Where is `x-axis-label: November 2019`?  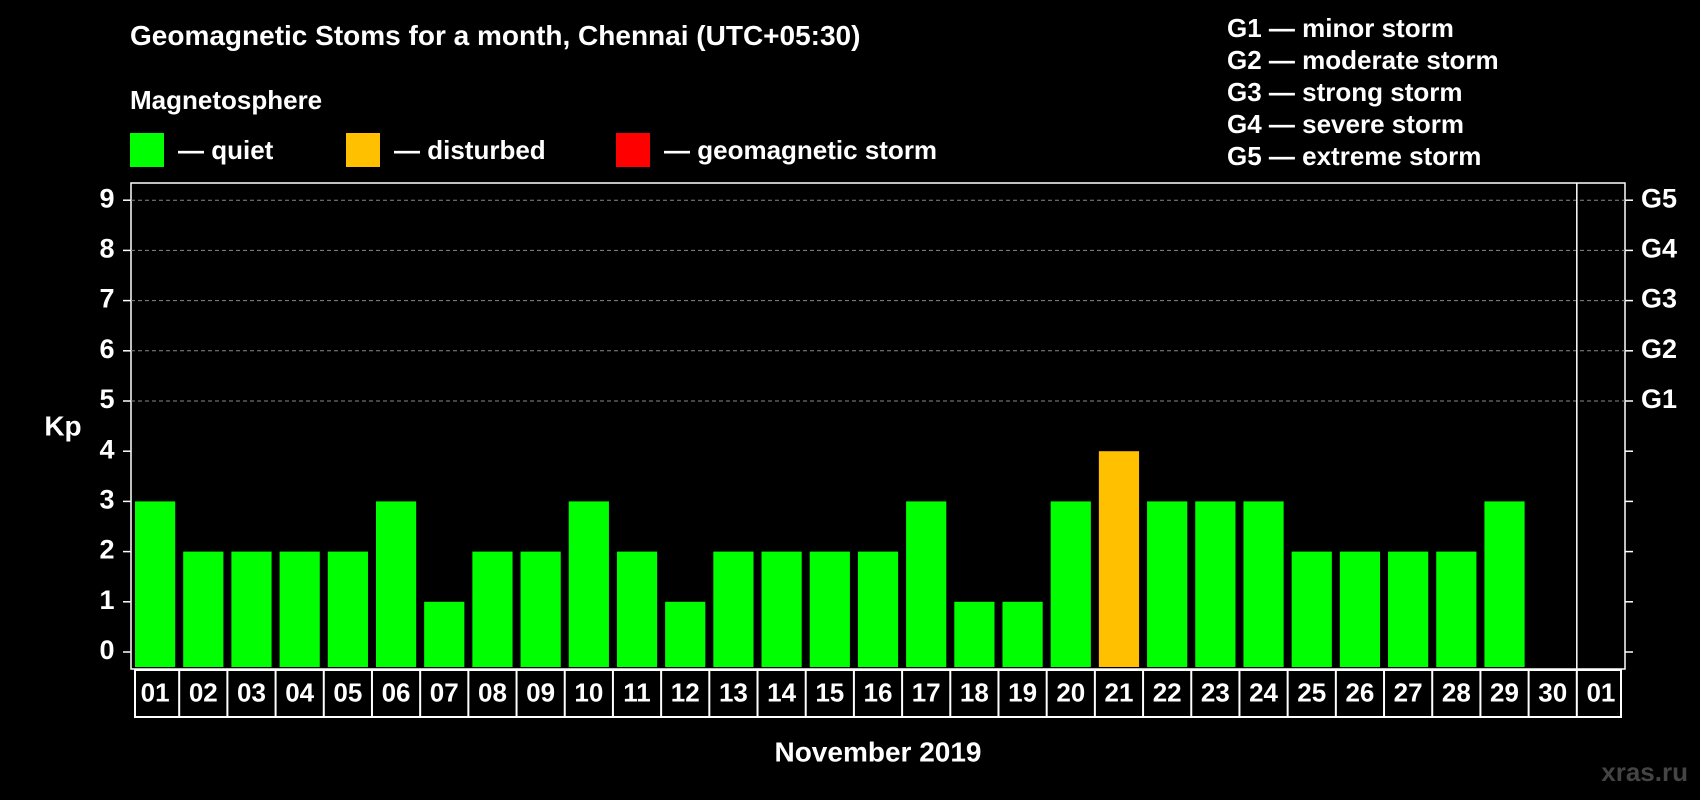 x-axis-label: November 2019 is located at coordinates (877, 751).